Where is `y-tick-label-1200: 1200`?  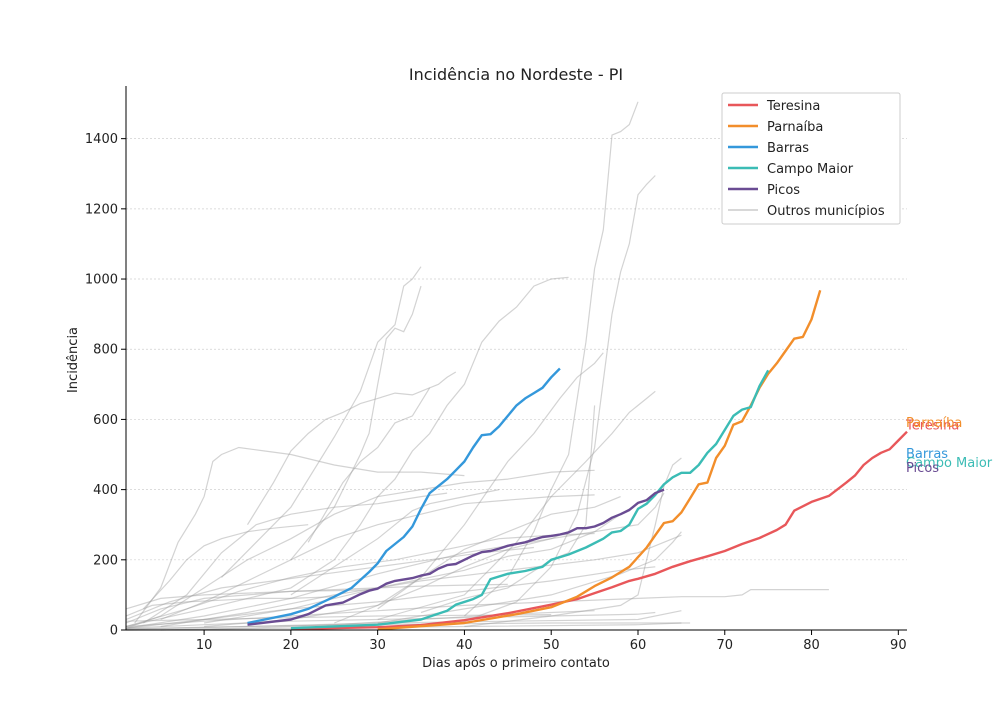 y-tick-label-1200: 1200 is located at coordinates (101, 209).